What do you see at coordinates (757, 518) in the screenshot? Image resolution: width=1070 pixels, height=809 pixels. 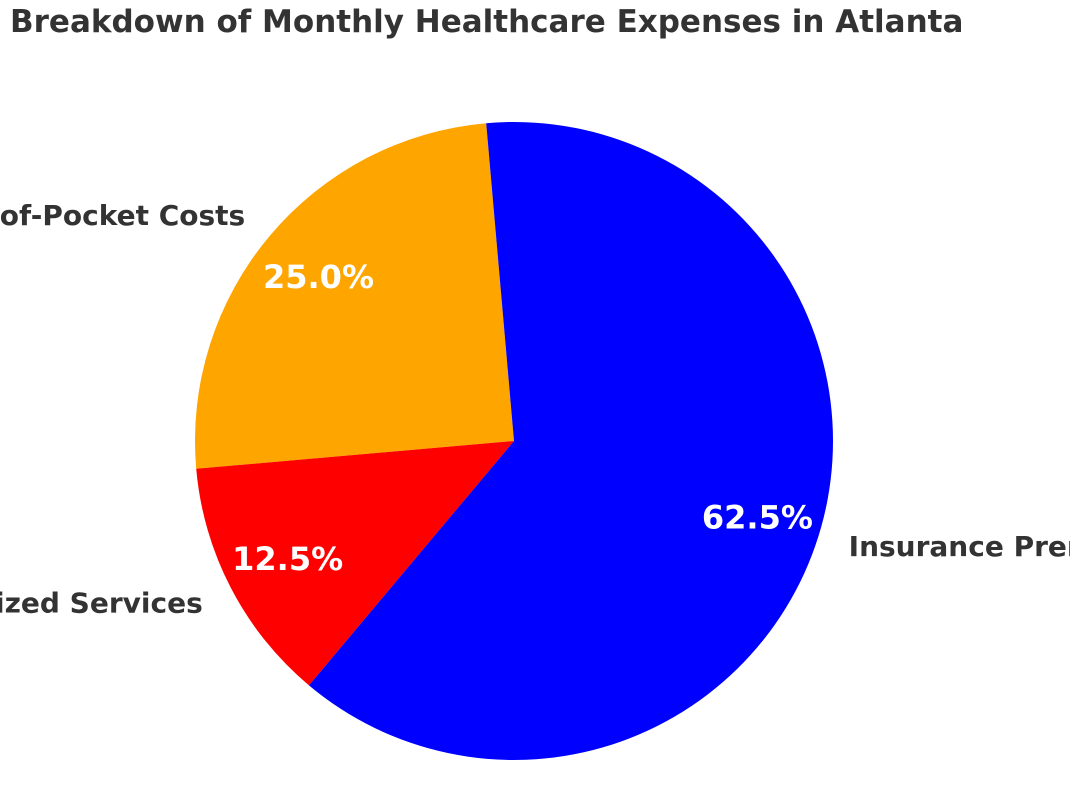 I see `percentage-label: 62.5%` at bounding box center [757, 518].